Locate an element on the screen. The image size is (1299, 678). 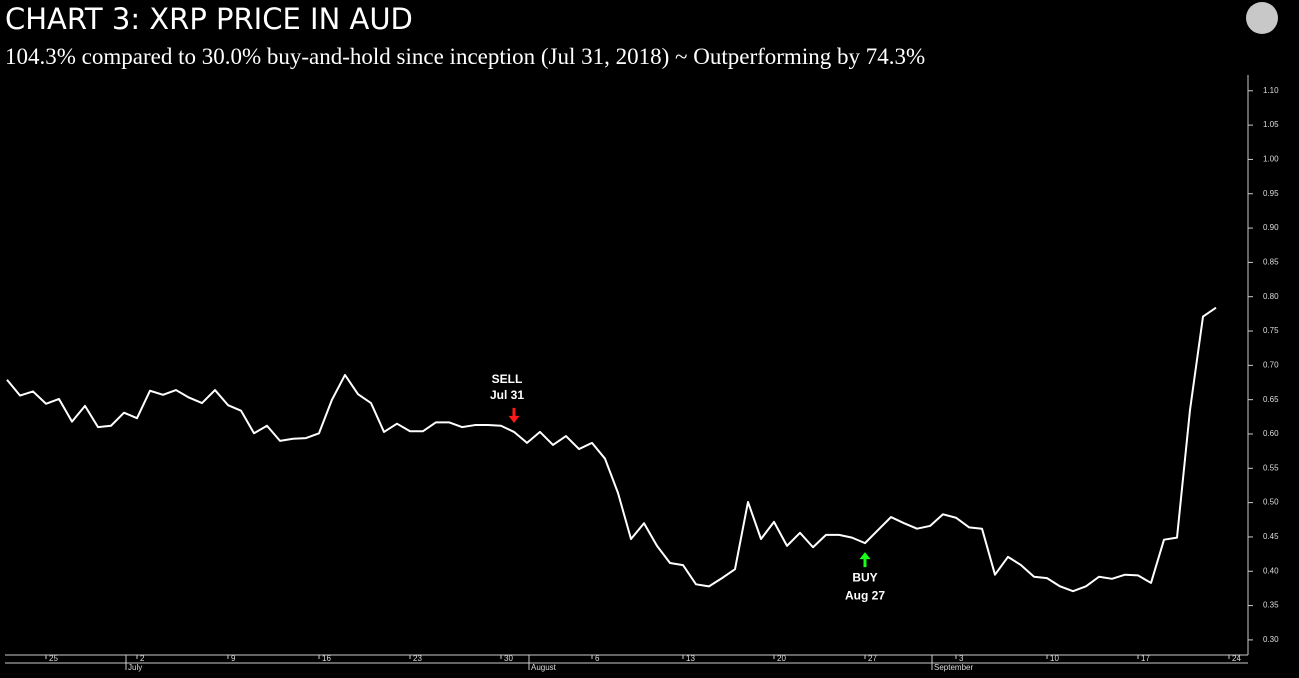
month-label: August is located at coordinates (544, 667).